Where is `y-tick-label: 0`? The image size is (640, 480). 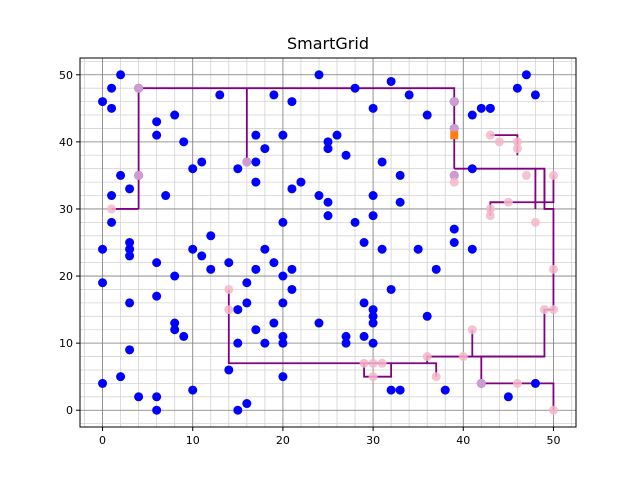 y-tick-label: 0 is located at coordinates (69, 410).